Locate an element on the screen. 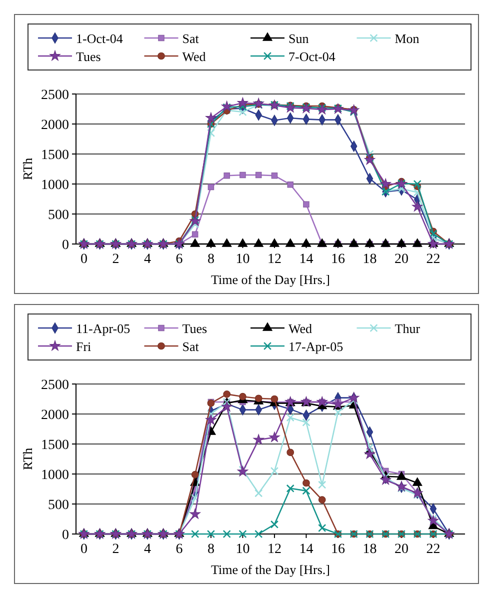 This screenshot has width=495, height=596. legend-label: Thur is located at coordinates (407, 328).